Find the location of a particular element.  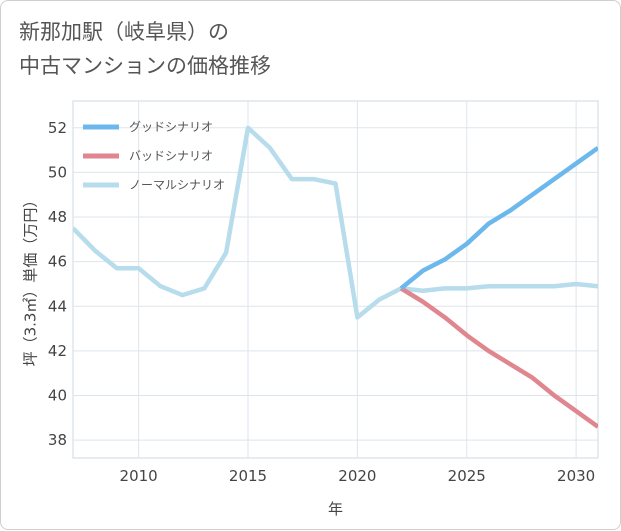

x-tick-label: 2015 is located at coordinates (248, 476).